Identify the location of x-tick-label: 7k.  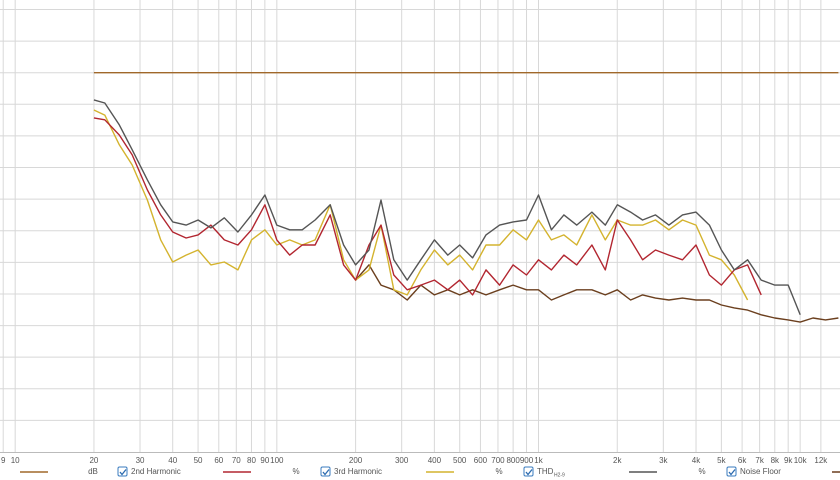
(759, 460).